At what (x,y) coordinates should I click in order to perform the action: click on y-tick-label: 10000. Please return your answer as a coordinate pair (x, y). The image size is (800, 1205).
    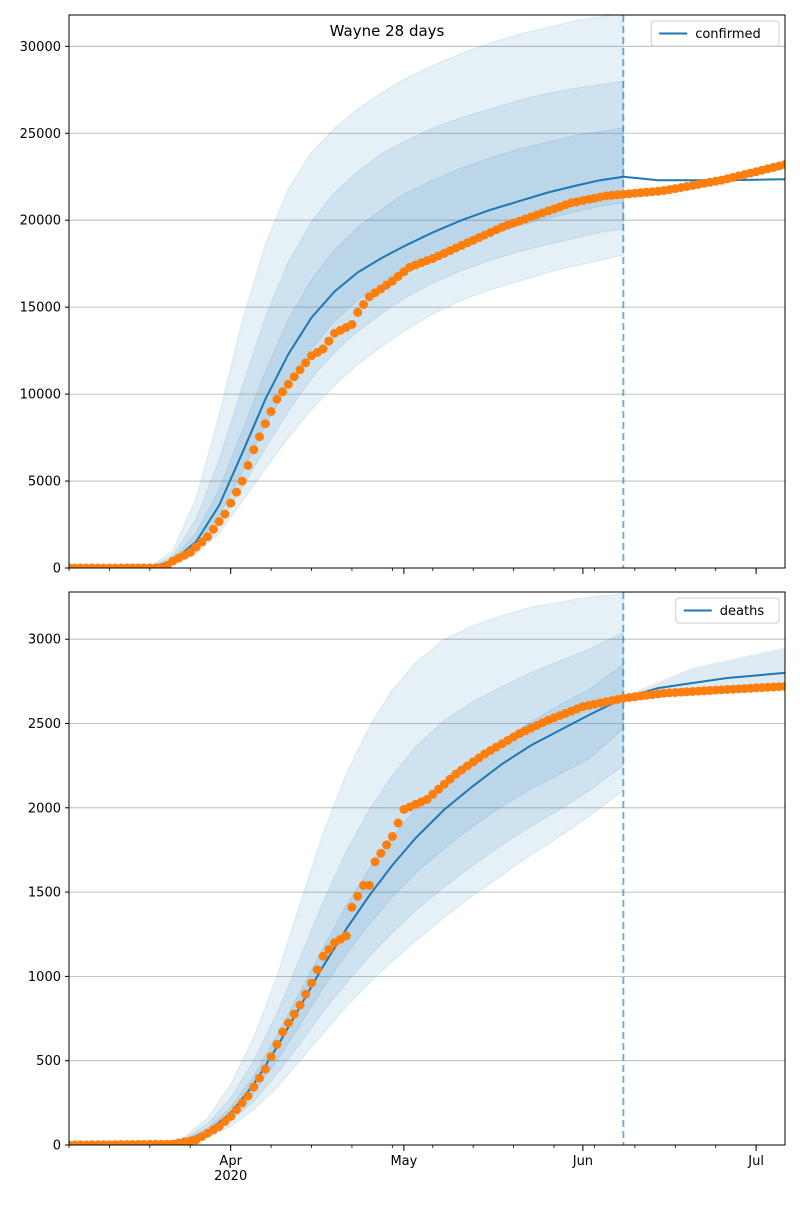
    Looking at the image, I should click on (40, 395).